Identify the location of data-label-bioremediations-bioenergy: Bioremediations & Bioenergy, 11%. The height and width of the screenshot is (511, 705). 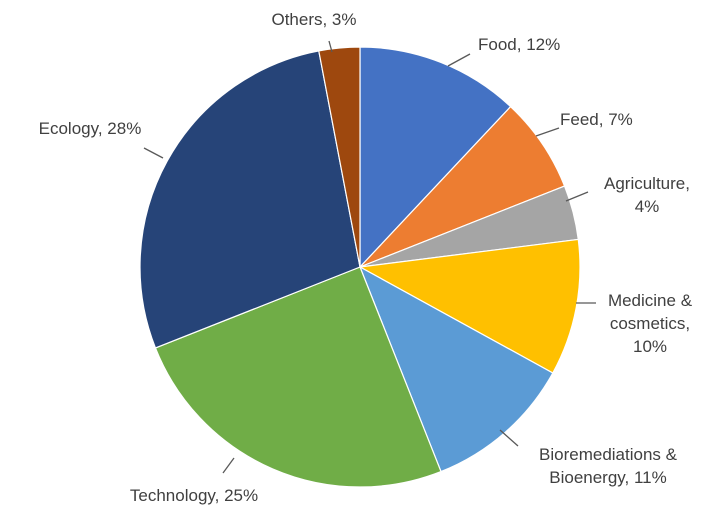
(608, 466).